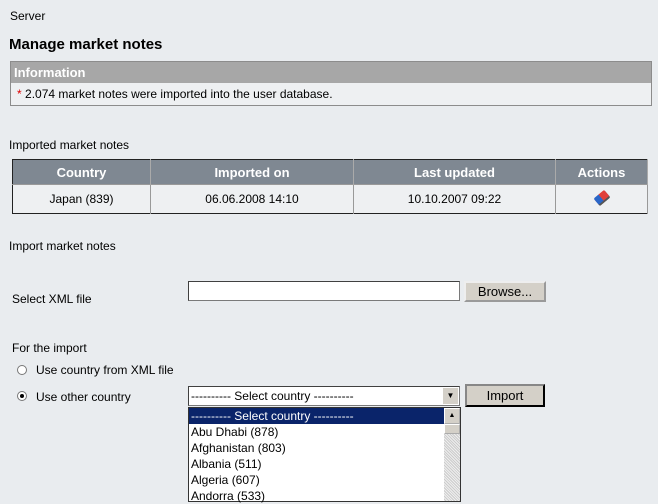 This screenshot has width=658, height=504. Describe the element at coordinates (62, 246) in the screenshot. I see `import-section-label: Import market notes` at that location.